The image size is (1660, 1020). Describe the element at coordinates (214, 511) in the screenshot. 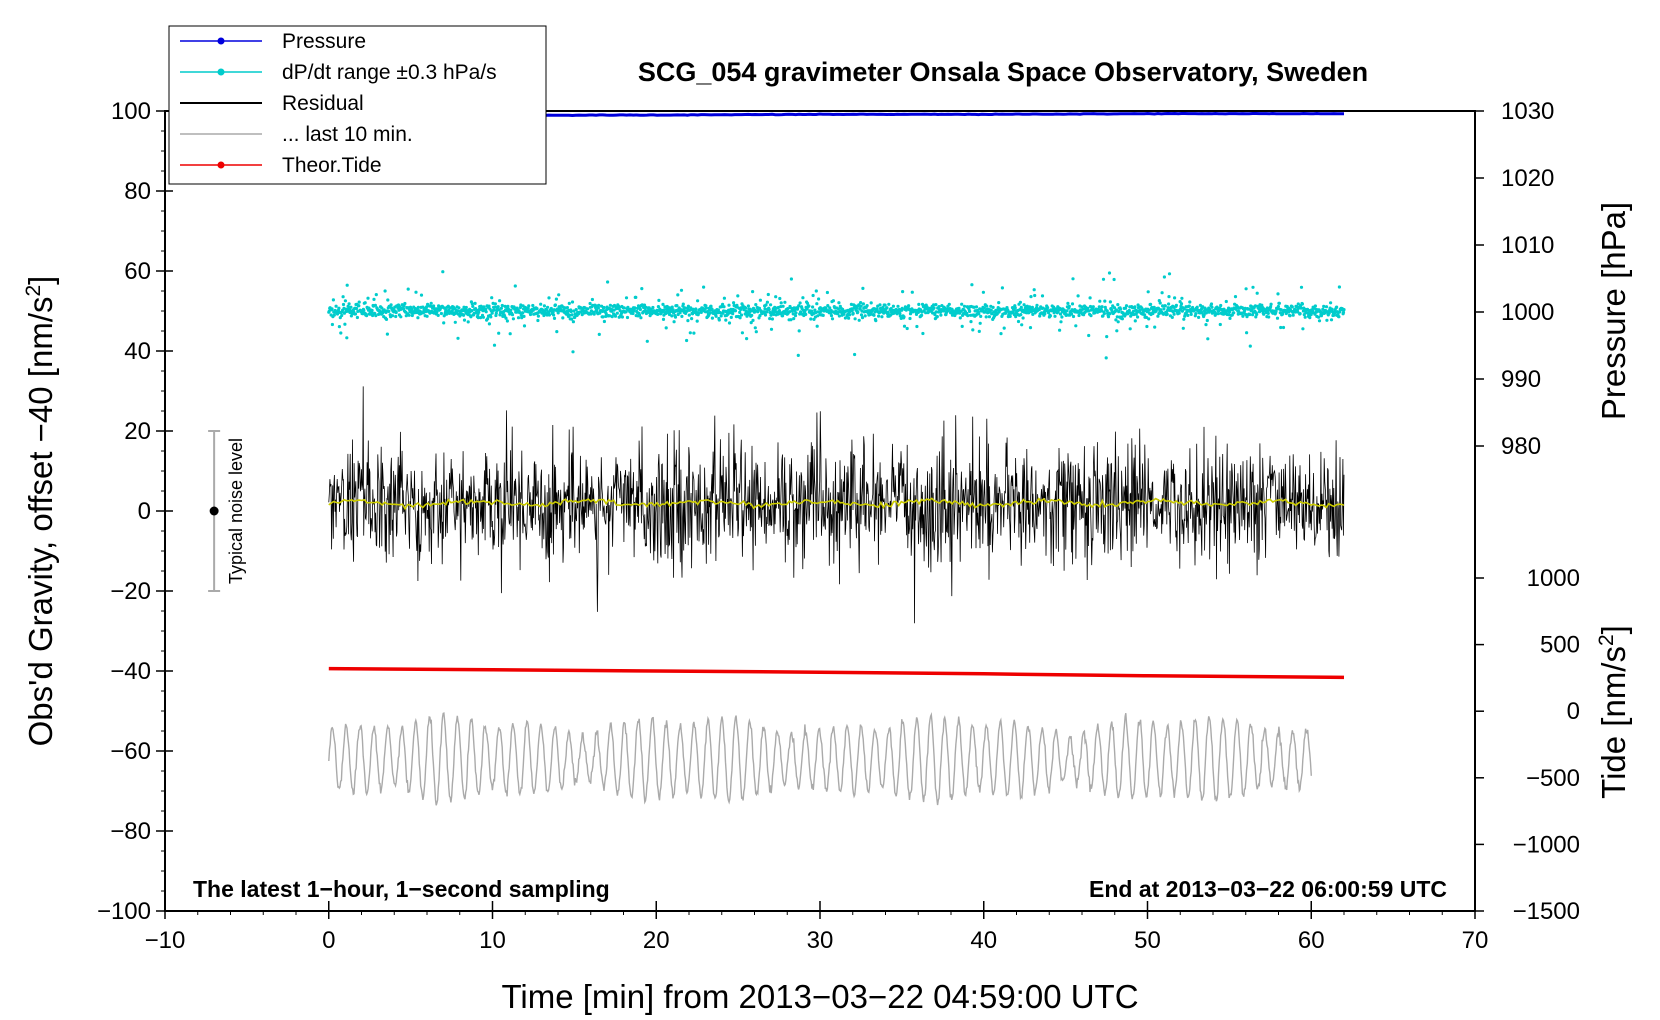

I see `noise-bar-center-dot` at that location.